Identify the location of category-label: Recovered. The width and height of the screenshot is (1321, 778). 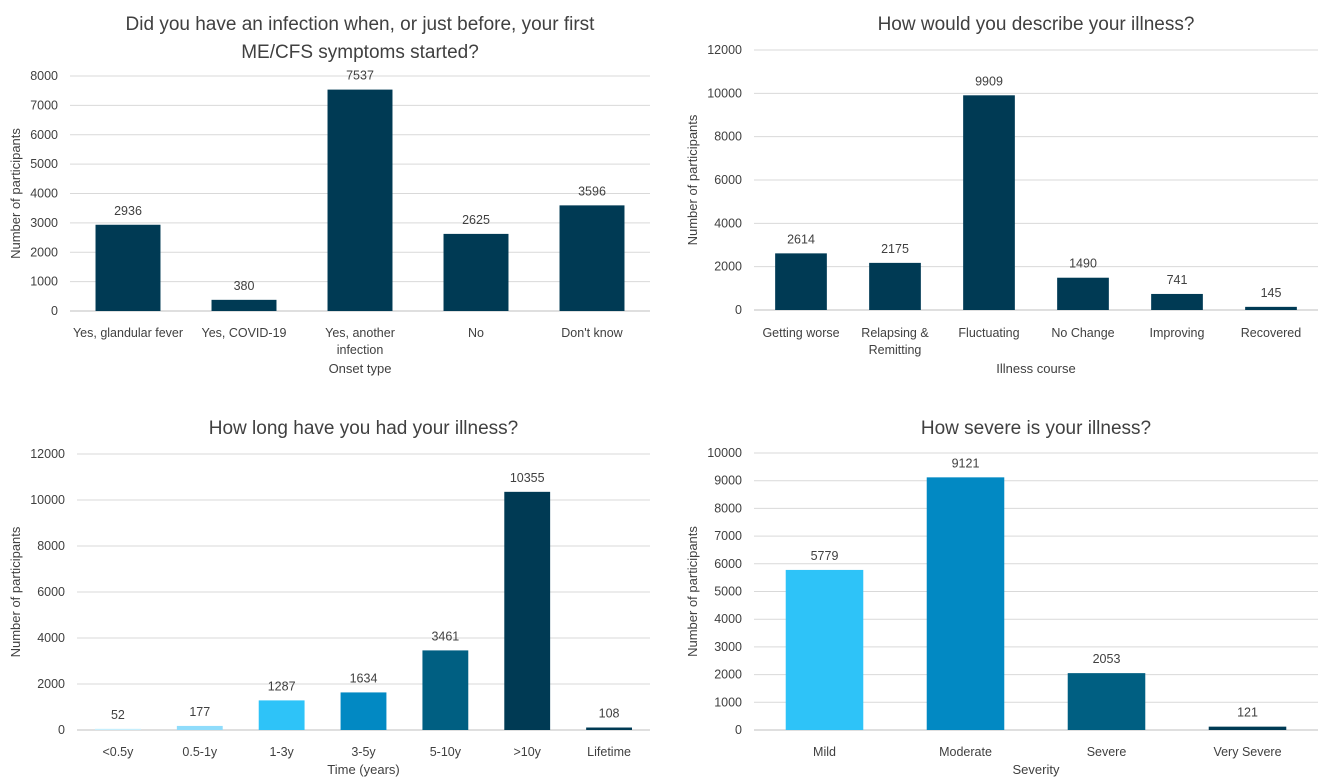
(1271, 333).